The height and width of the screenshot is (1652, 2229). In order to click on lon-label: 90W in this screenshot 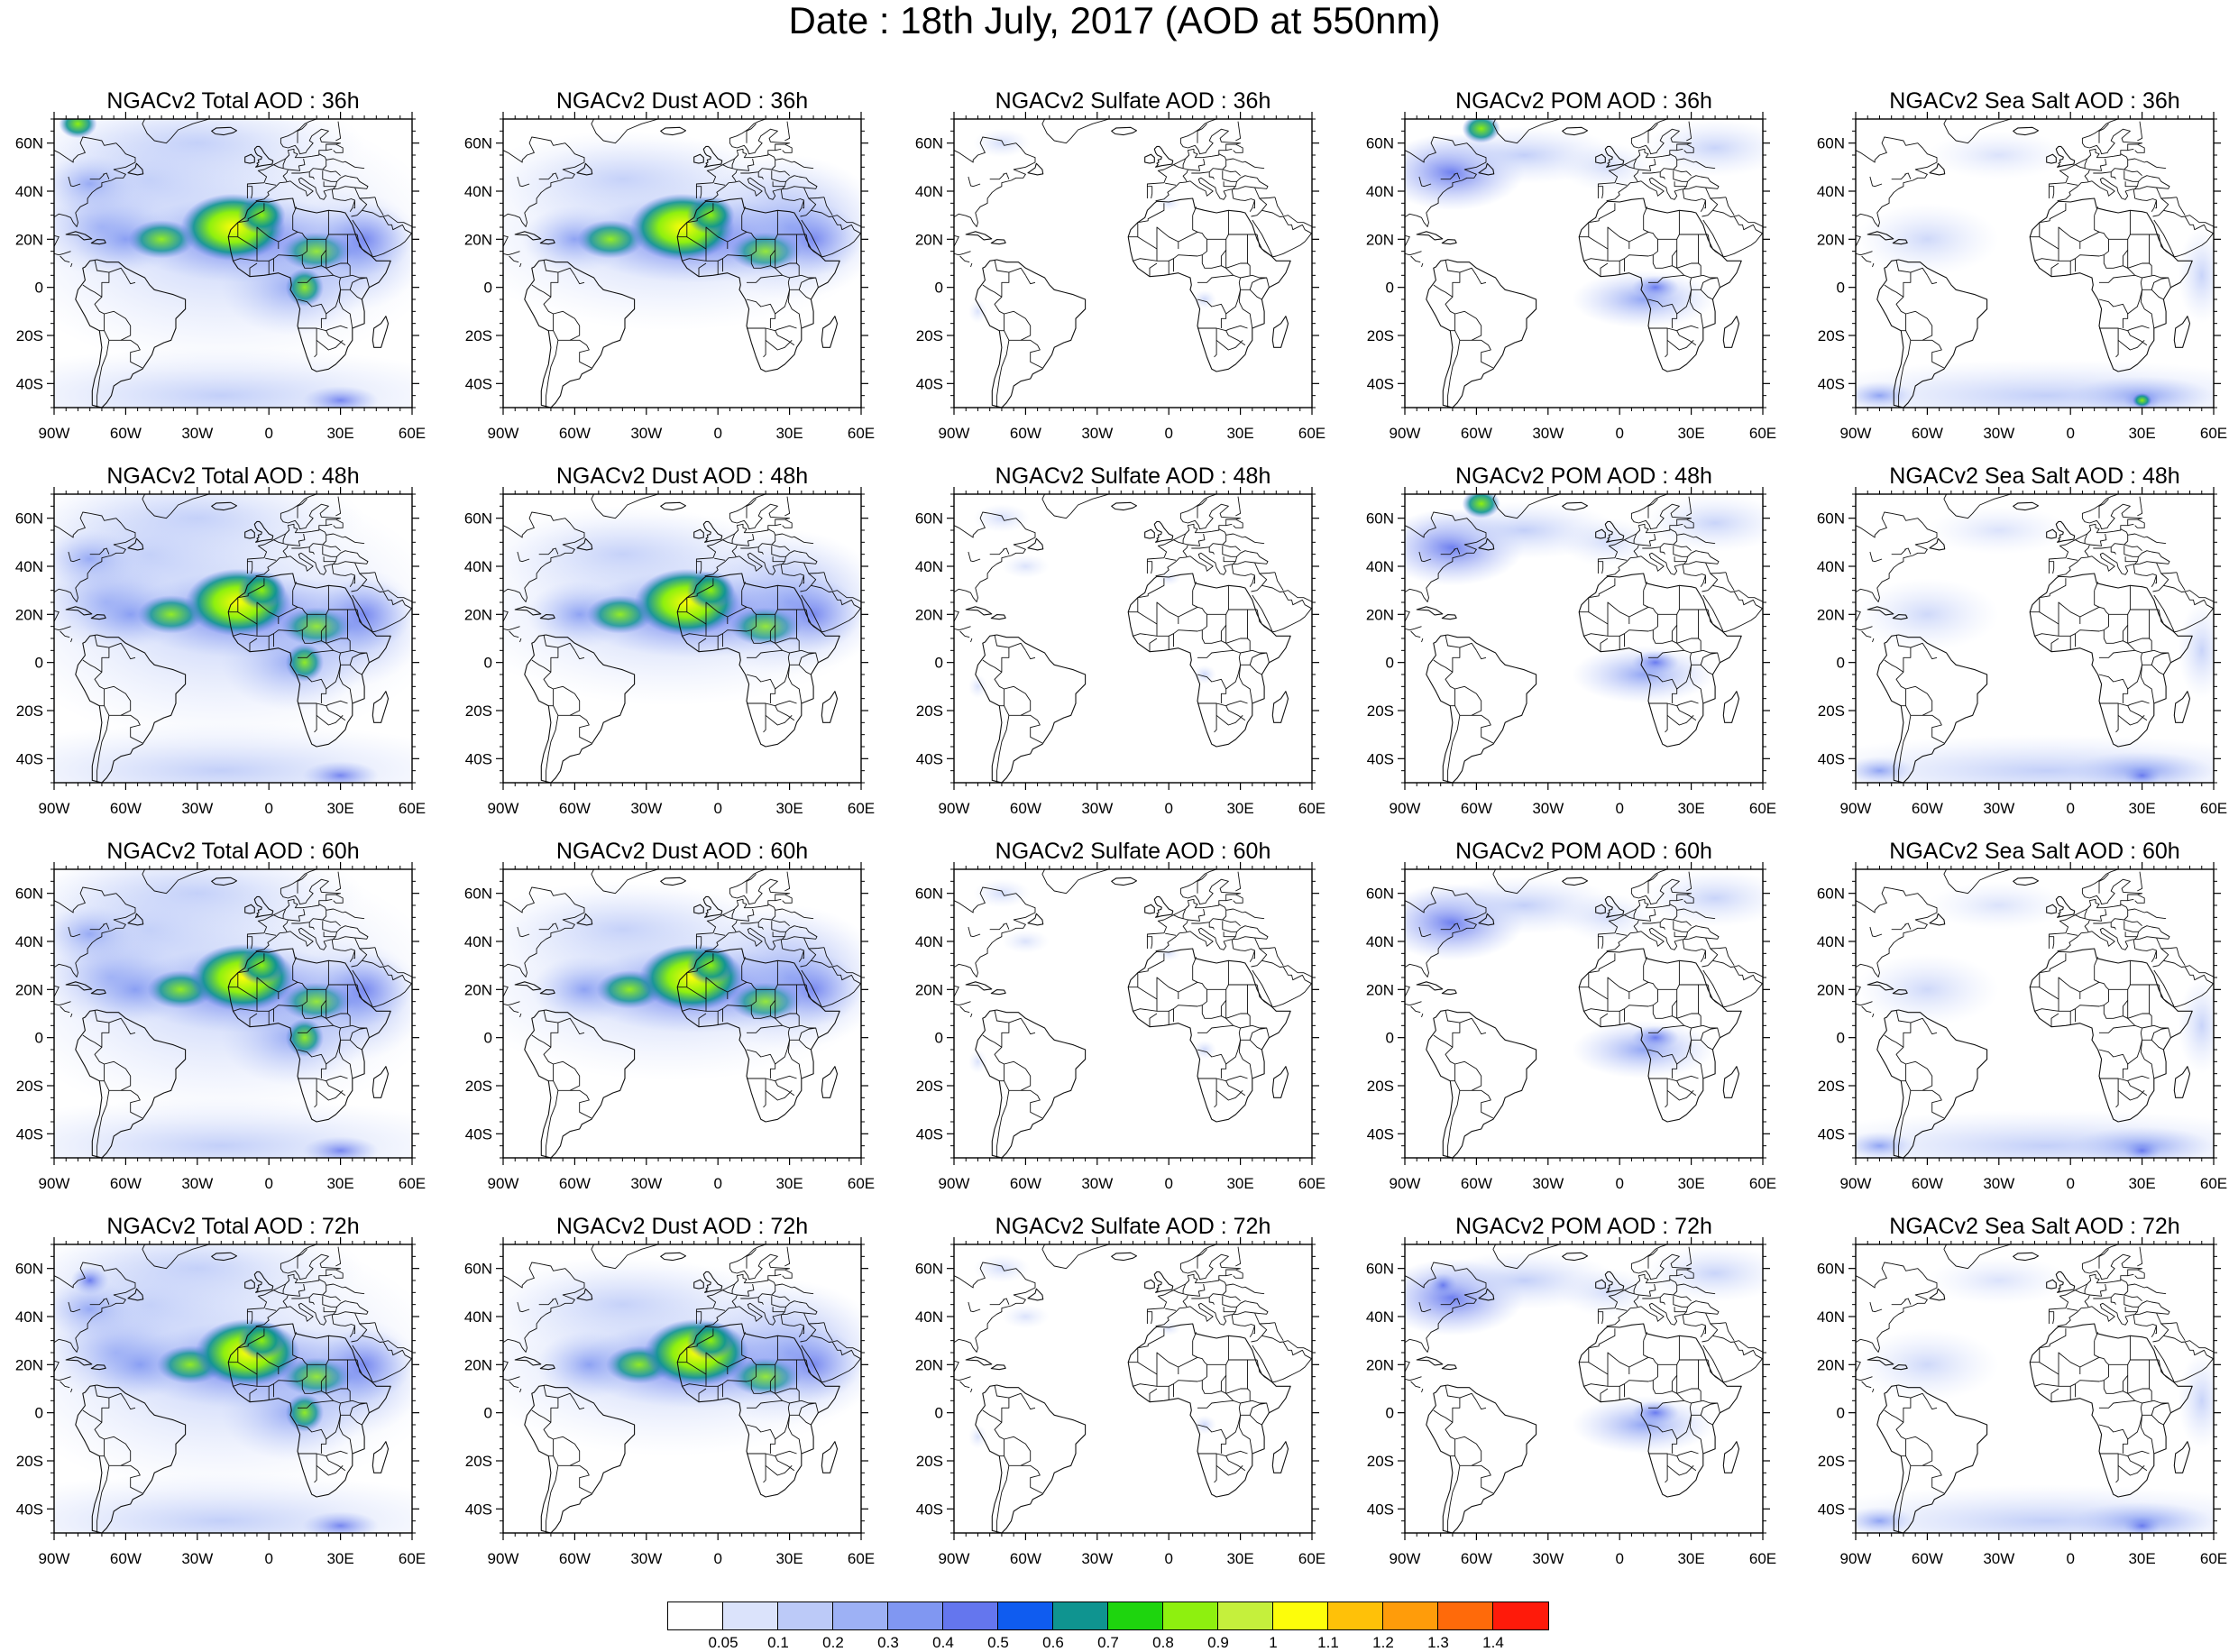, I will do `click(1856, 1184)`.